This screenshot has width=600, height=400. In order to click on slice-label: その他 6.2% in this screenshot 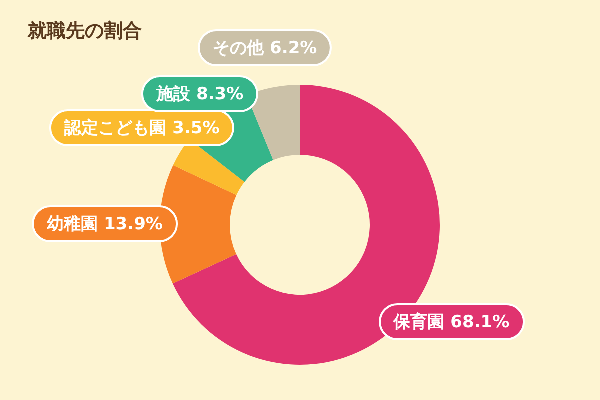, I will do `click(265, 48)`.